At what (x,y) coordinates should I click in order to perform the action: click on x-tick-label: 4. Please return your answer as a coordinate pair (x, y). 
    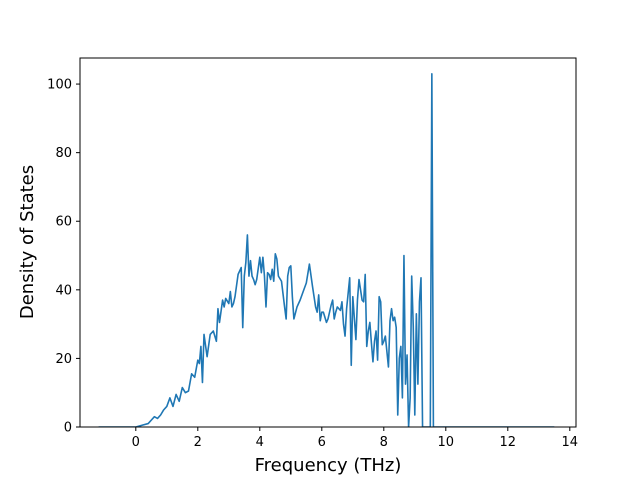
    Looking at the image, I should click on (260, 442).